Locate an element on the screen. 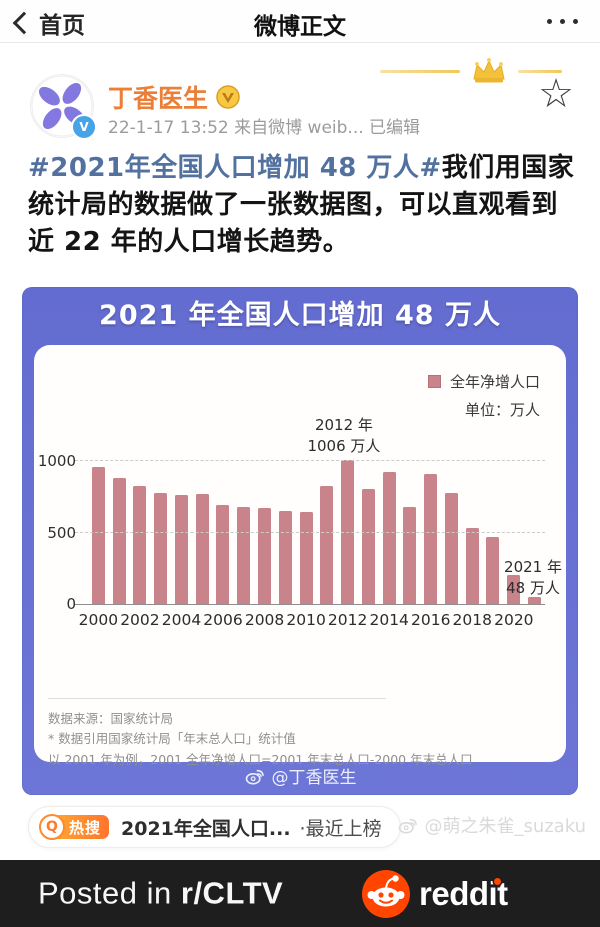  reddit-footer-bar: Posted in r/CLTV reddit is located at coordinates (300, 893).